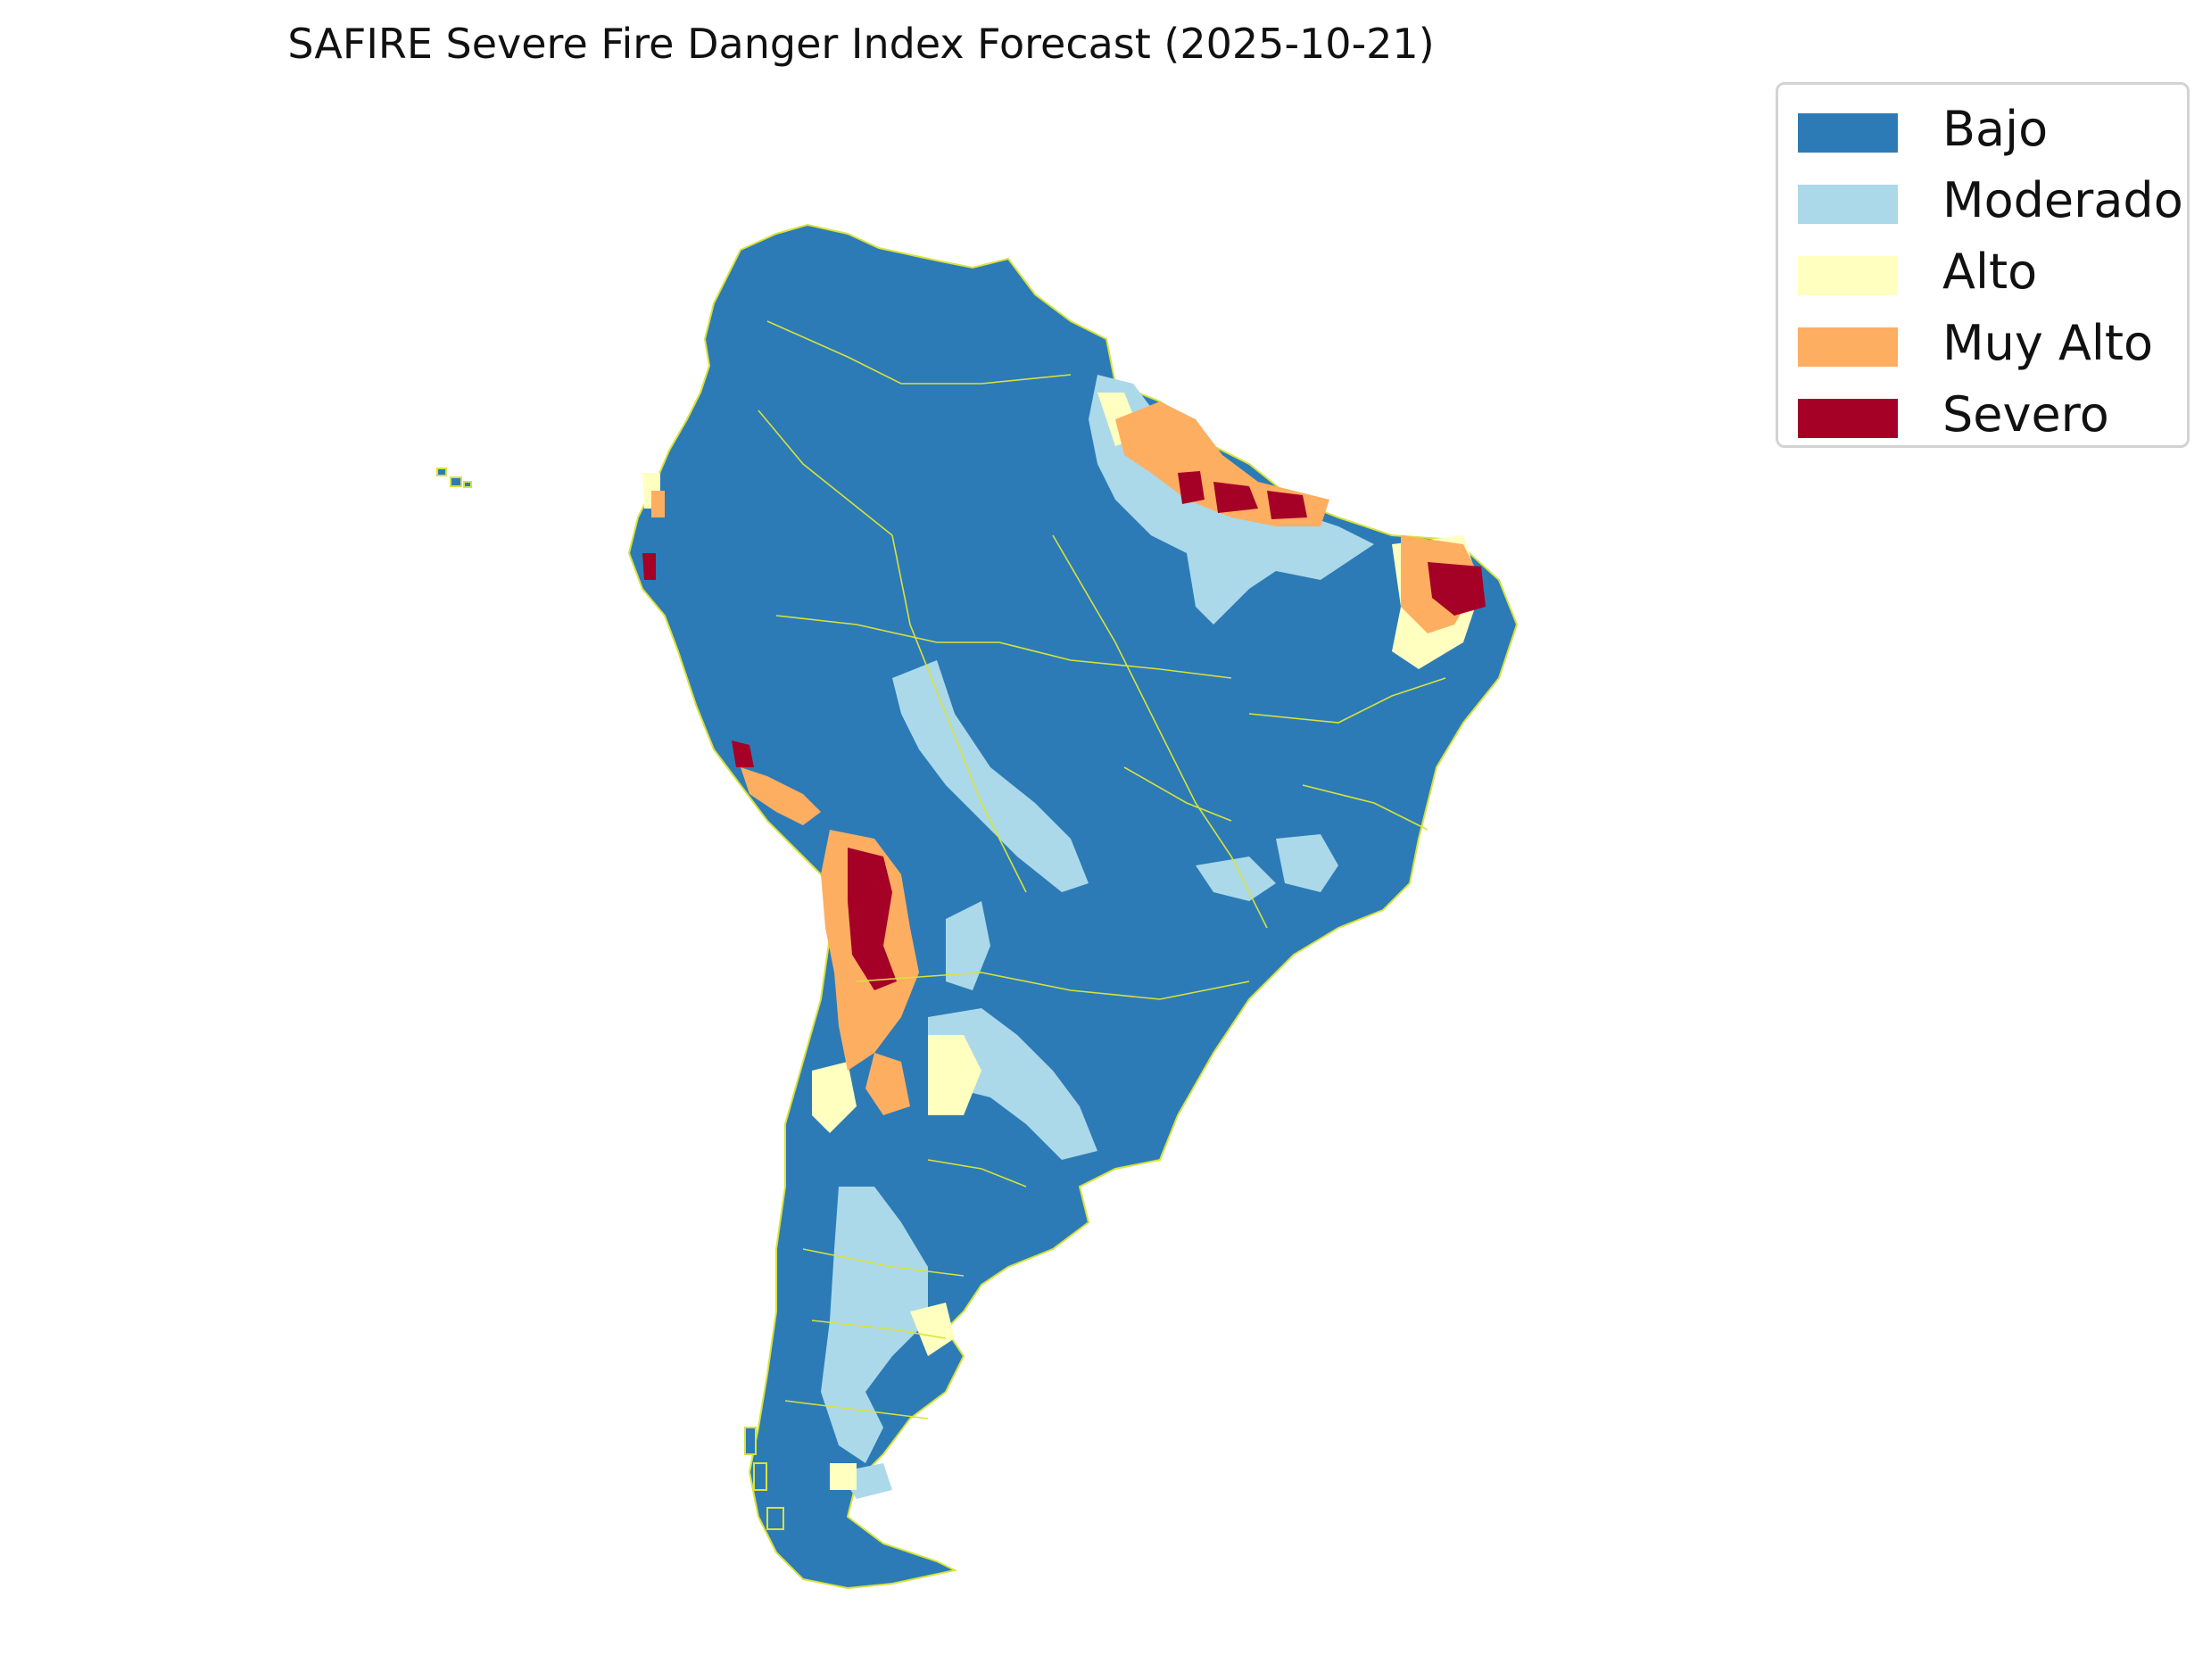 Image resolution: width=2211 pixels, height=1680 pixels. What do you see at coordinates (2025, 414) in the screenshot?
I see `legend-label: Severo` at bounding box center [2025, 414].